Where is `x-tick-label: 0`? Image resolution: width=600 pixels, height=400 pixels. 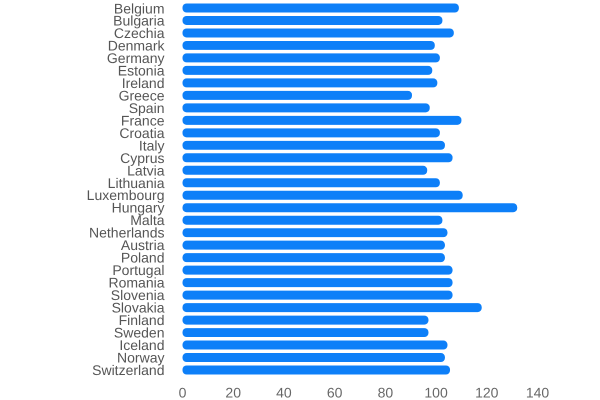
x-tick-label: 0 is located at coordinates (182, 392).